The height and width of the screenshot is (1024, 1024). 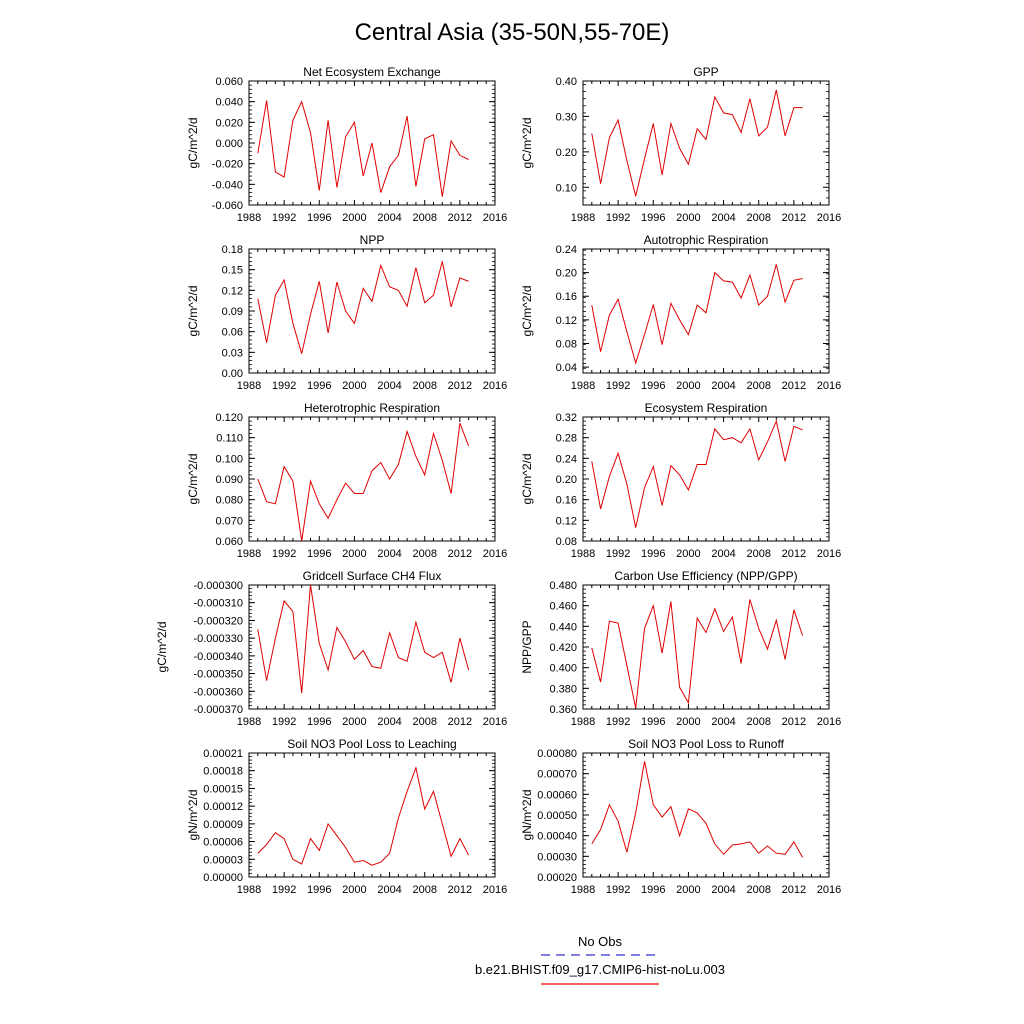 What do you see at coordinates (223, 772) in the screenshot?
I see `y-tick-label: 0.00018` at bounding box center [223, 772].